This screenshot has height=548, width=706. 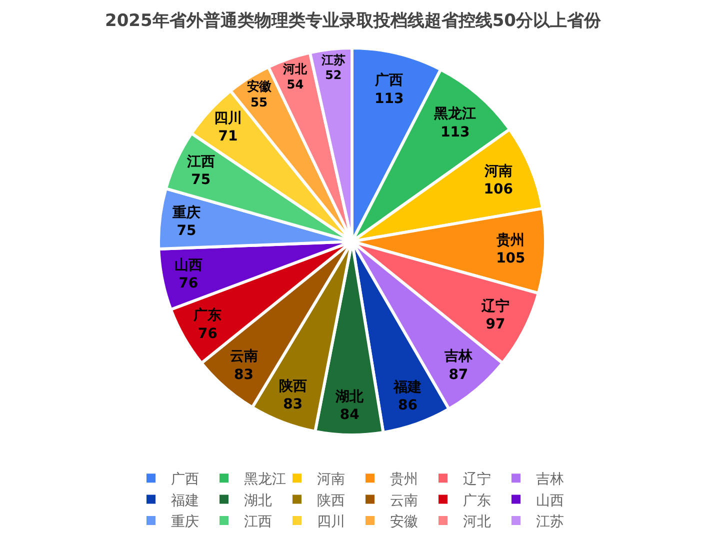 What do you see at coordinates (185, 522) in the screenshot?
I see `legend-label: 重庆` at bounding box center [185, 522].